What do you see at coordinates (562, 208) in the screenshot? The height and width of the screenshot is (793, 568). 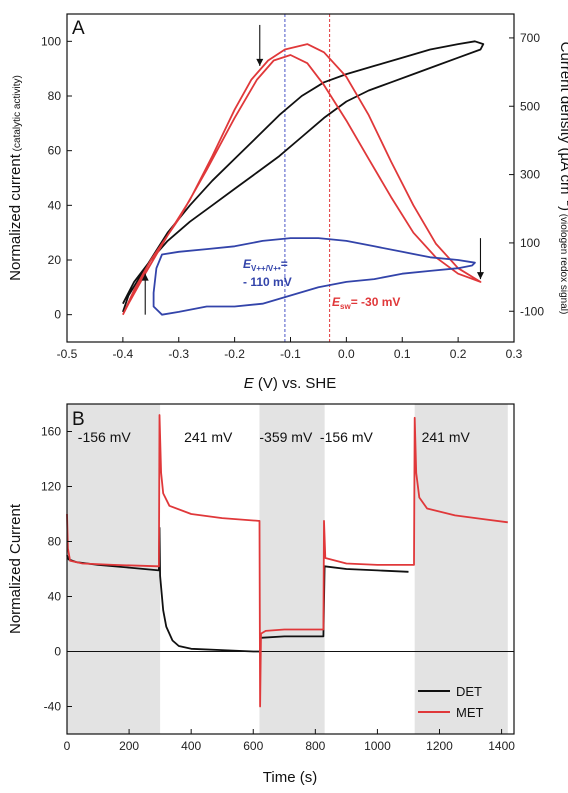 I see `panel-a-y2-label-end: )` at bounding box center [562, 208].